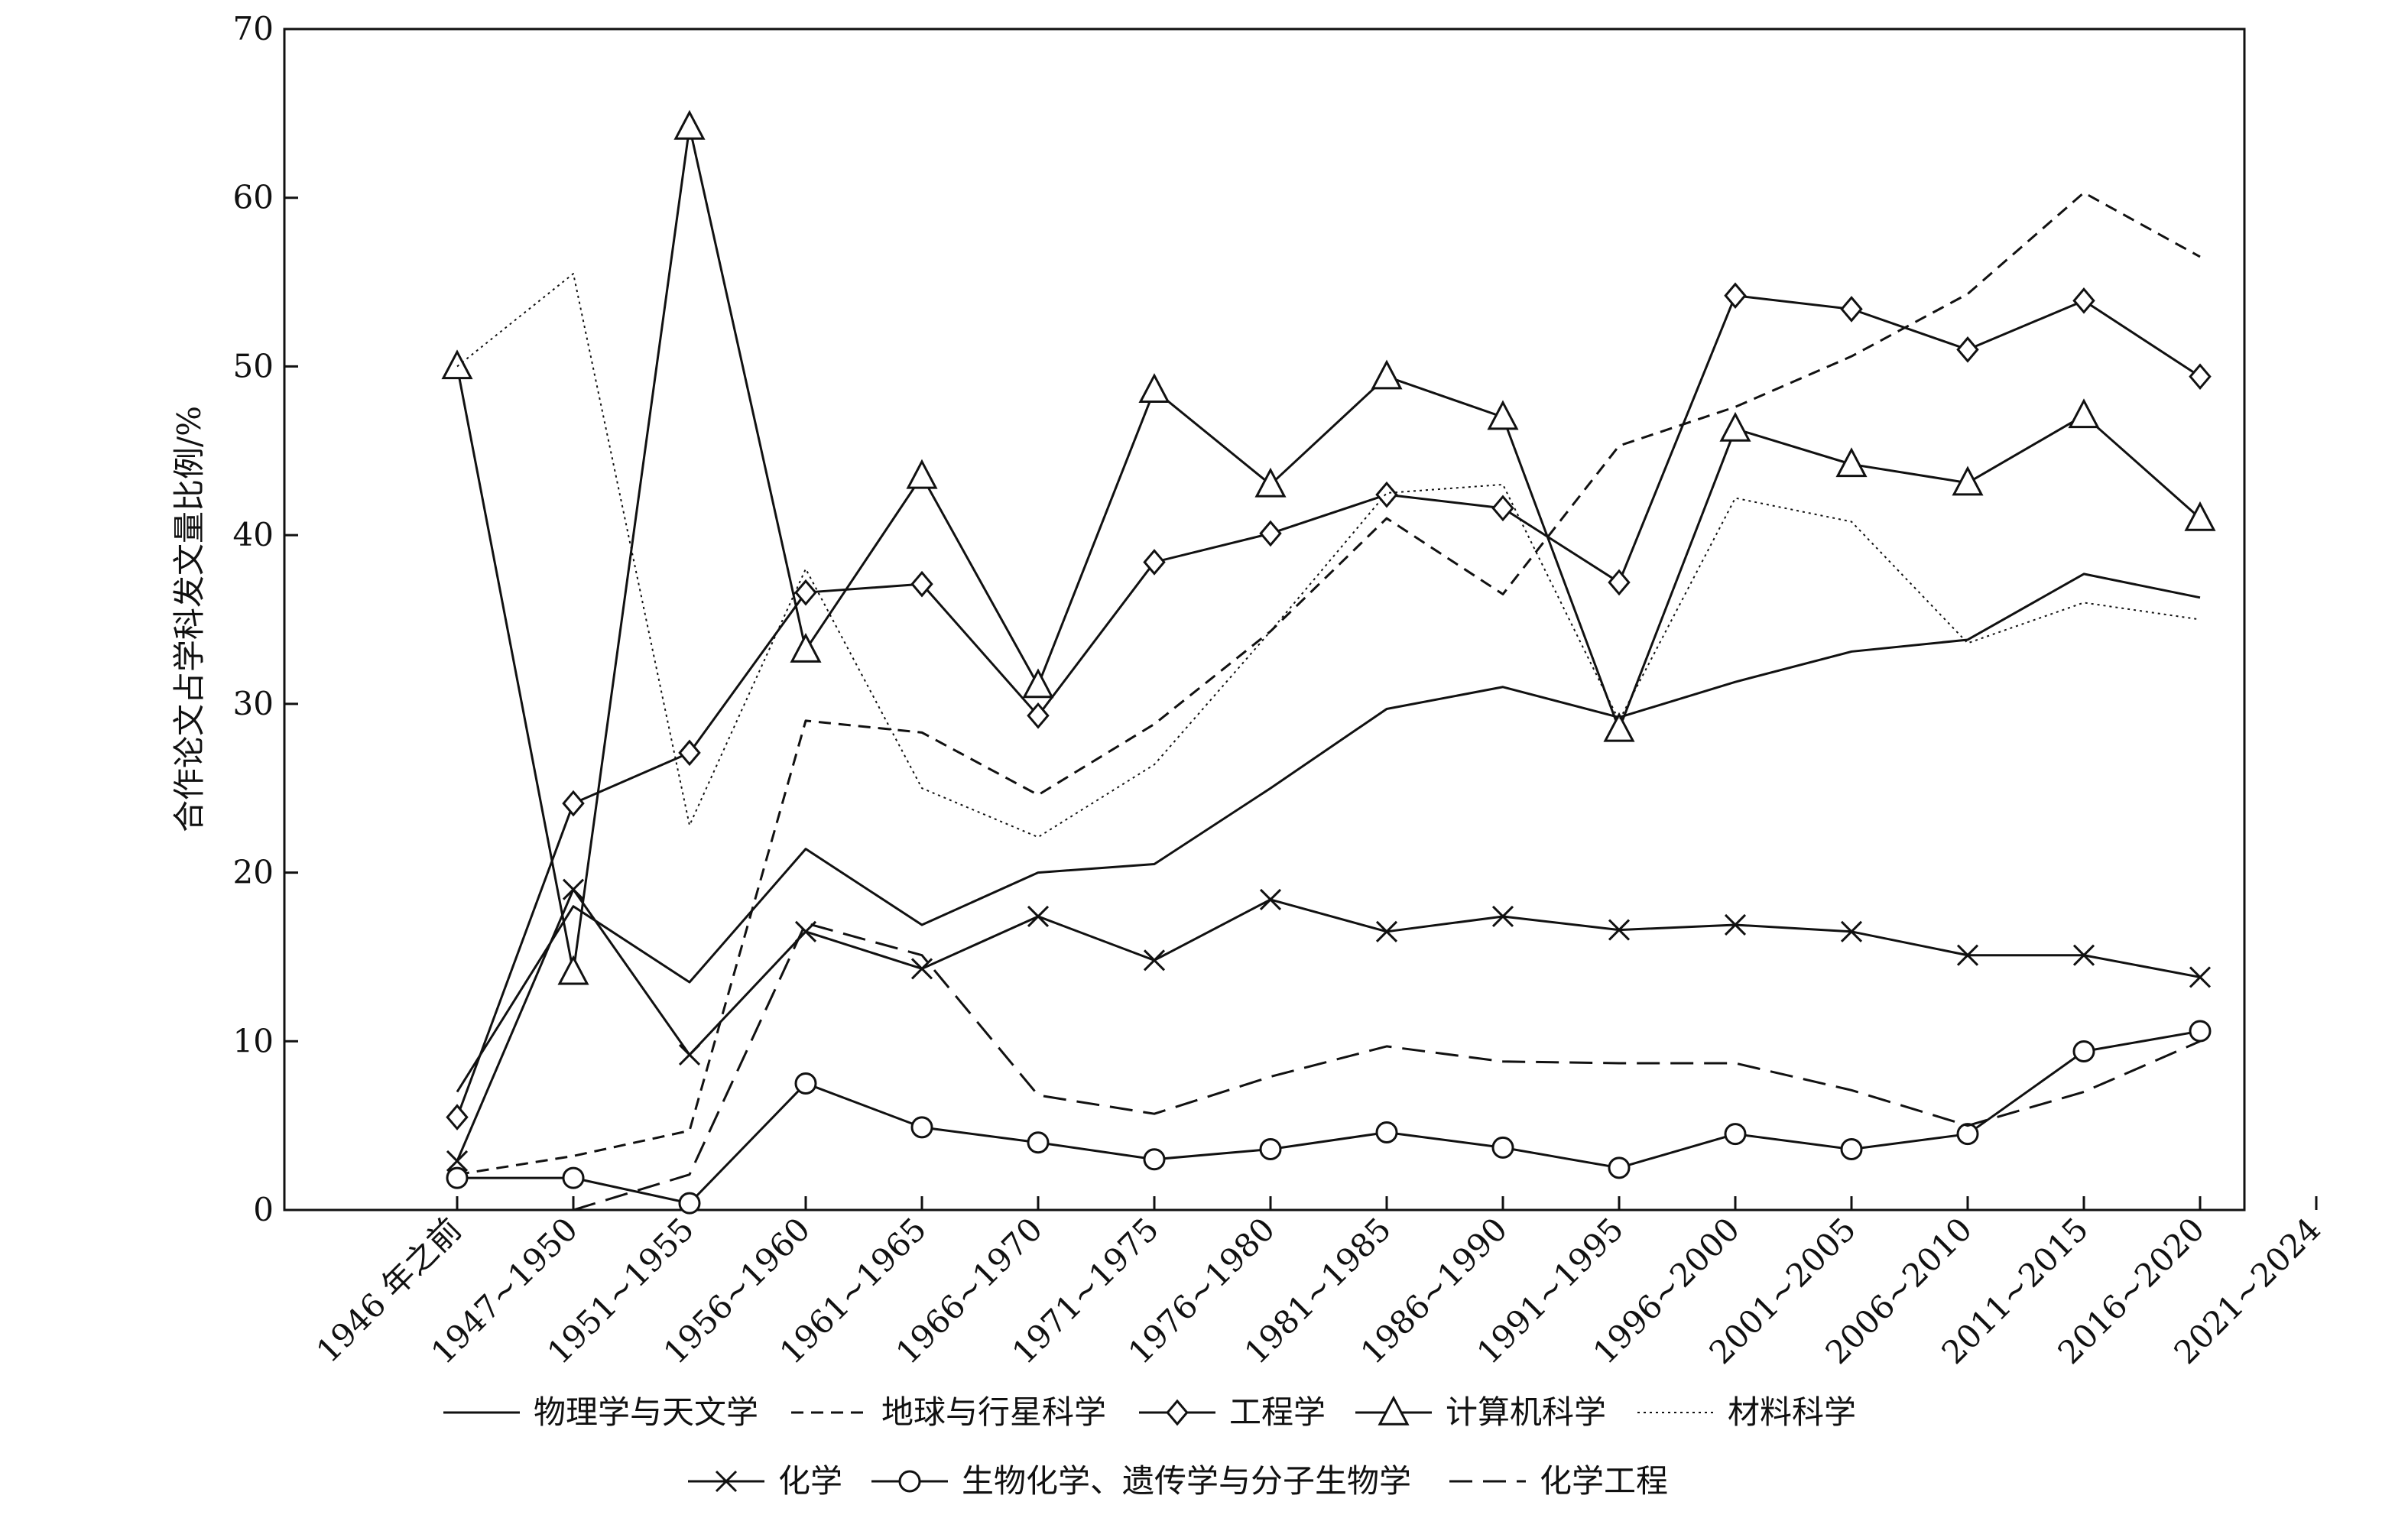 Image resolution: width=2408 pixels, height=1531 pixels. Describe the element at coordinates (254, 365) in the screenshot. I see `y-tick-label: 50` at that location.